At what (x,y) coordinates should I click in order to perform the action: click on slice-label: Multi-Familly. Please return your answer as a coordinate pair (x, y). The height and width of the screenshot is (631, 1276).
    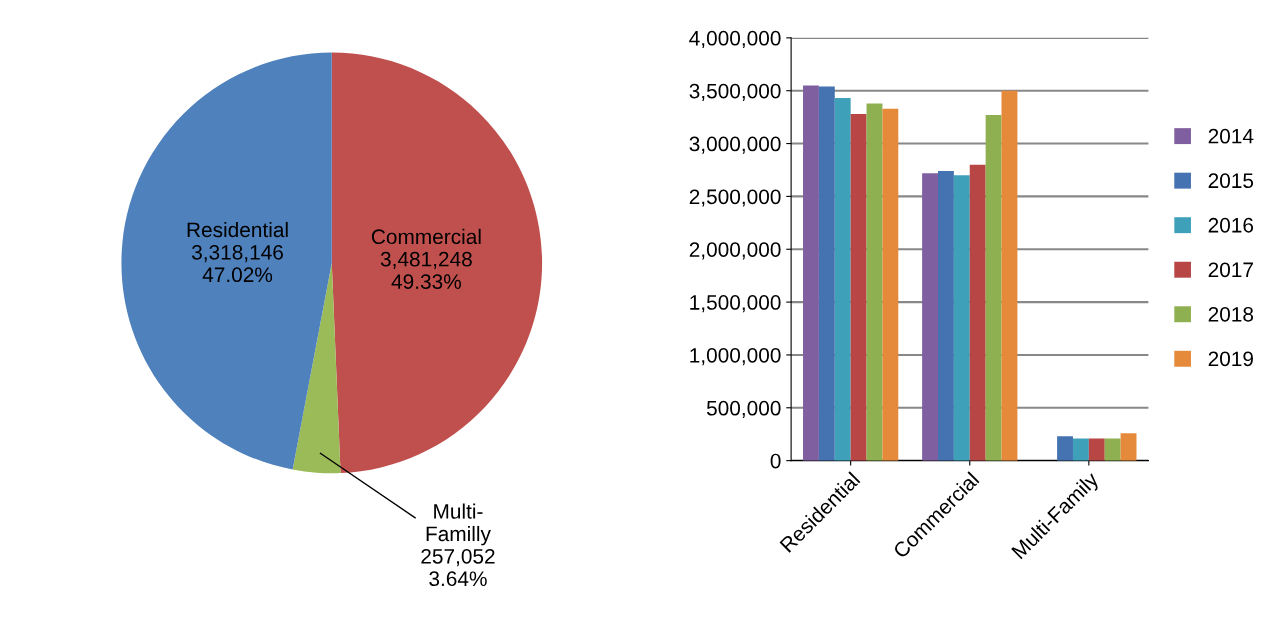
    Looking at the image, I should click on (458, 524).